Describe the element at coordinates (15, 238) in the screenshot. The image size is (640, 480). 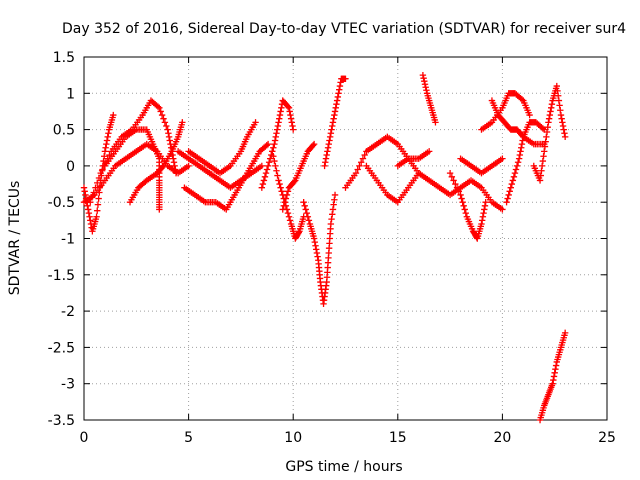
I see `y-axis-label: SDTVAR / TECUs` at that location.